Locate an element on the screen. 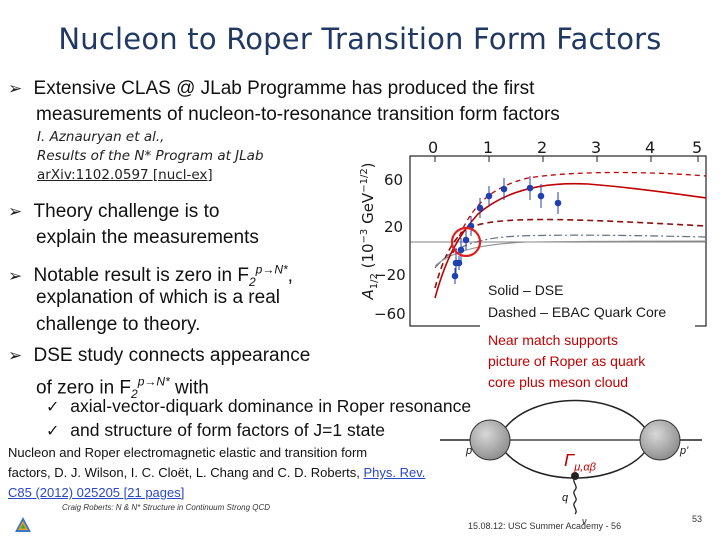 This screenshot has height=540, width=720. vertex-diagram-canvas is located at coordinates (571, 457).